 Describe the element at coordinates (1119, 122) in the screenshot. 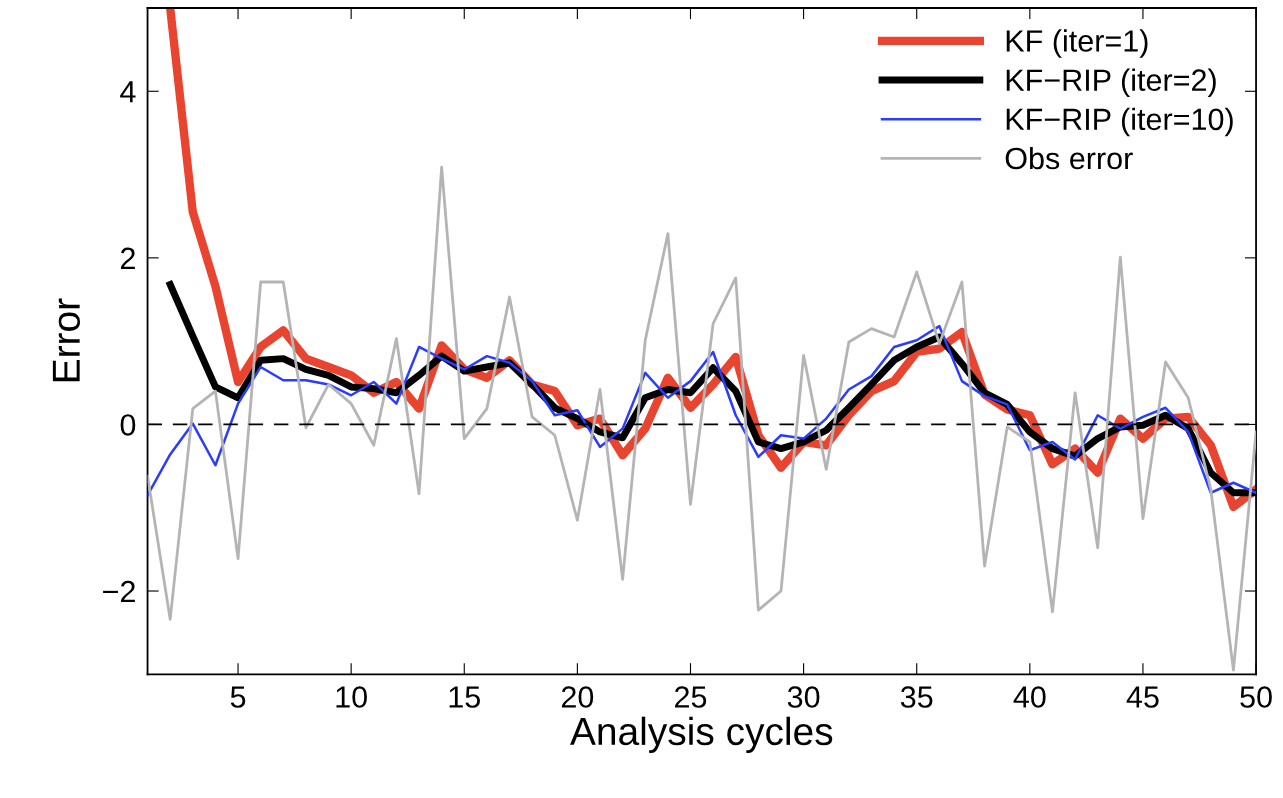

I see `legend-label: KF−RIP (iter=10)` at that location.